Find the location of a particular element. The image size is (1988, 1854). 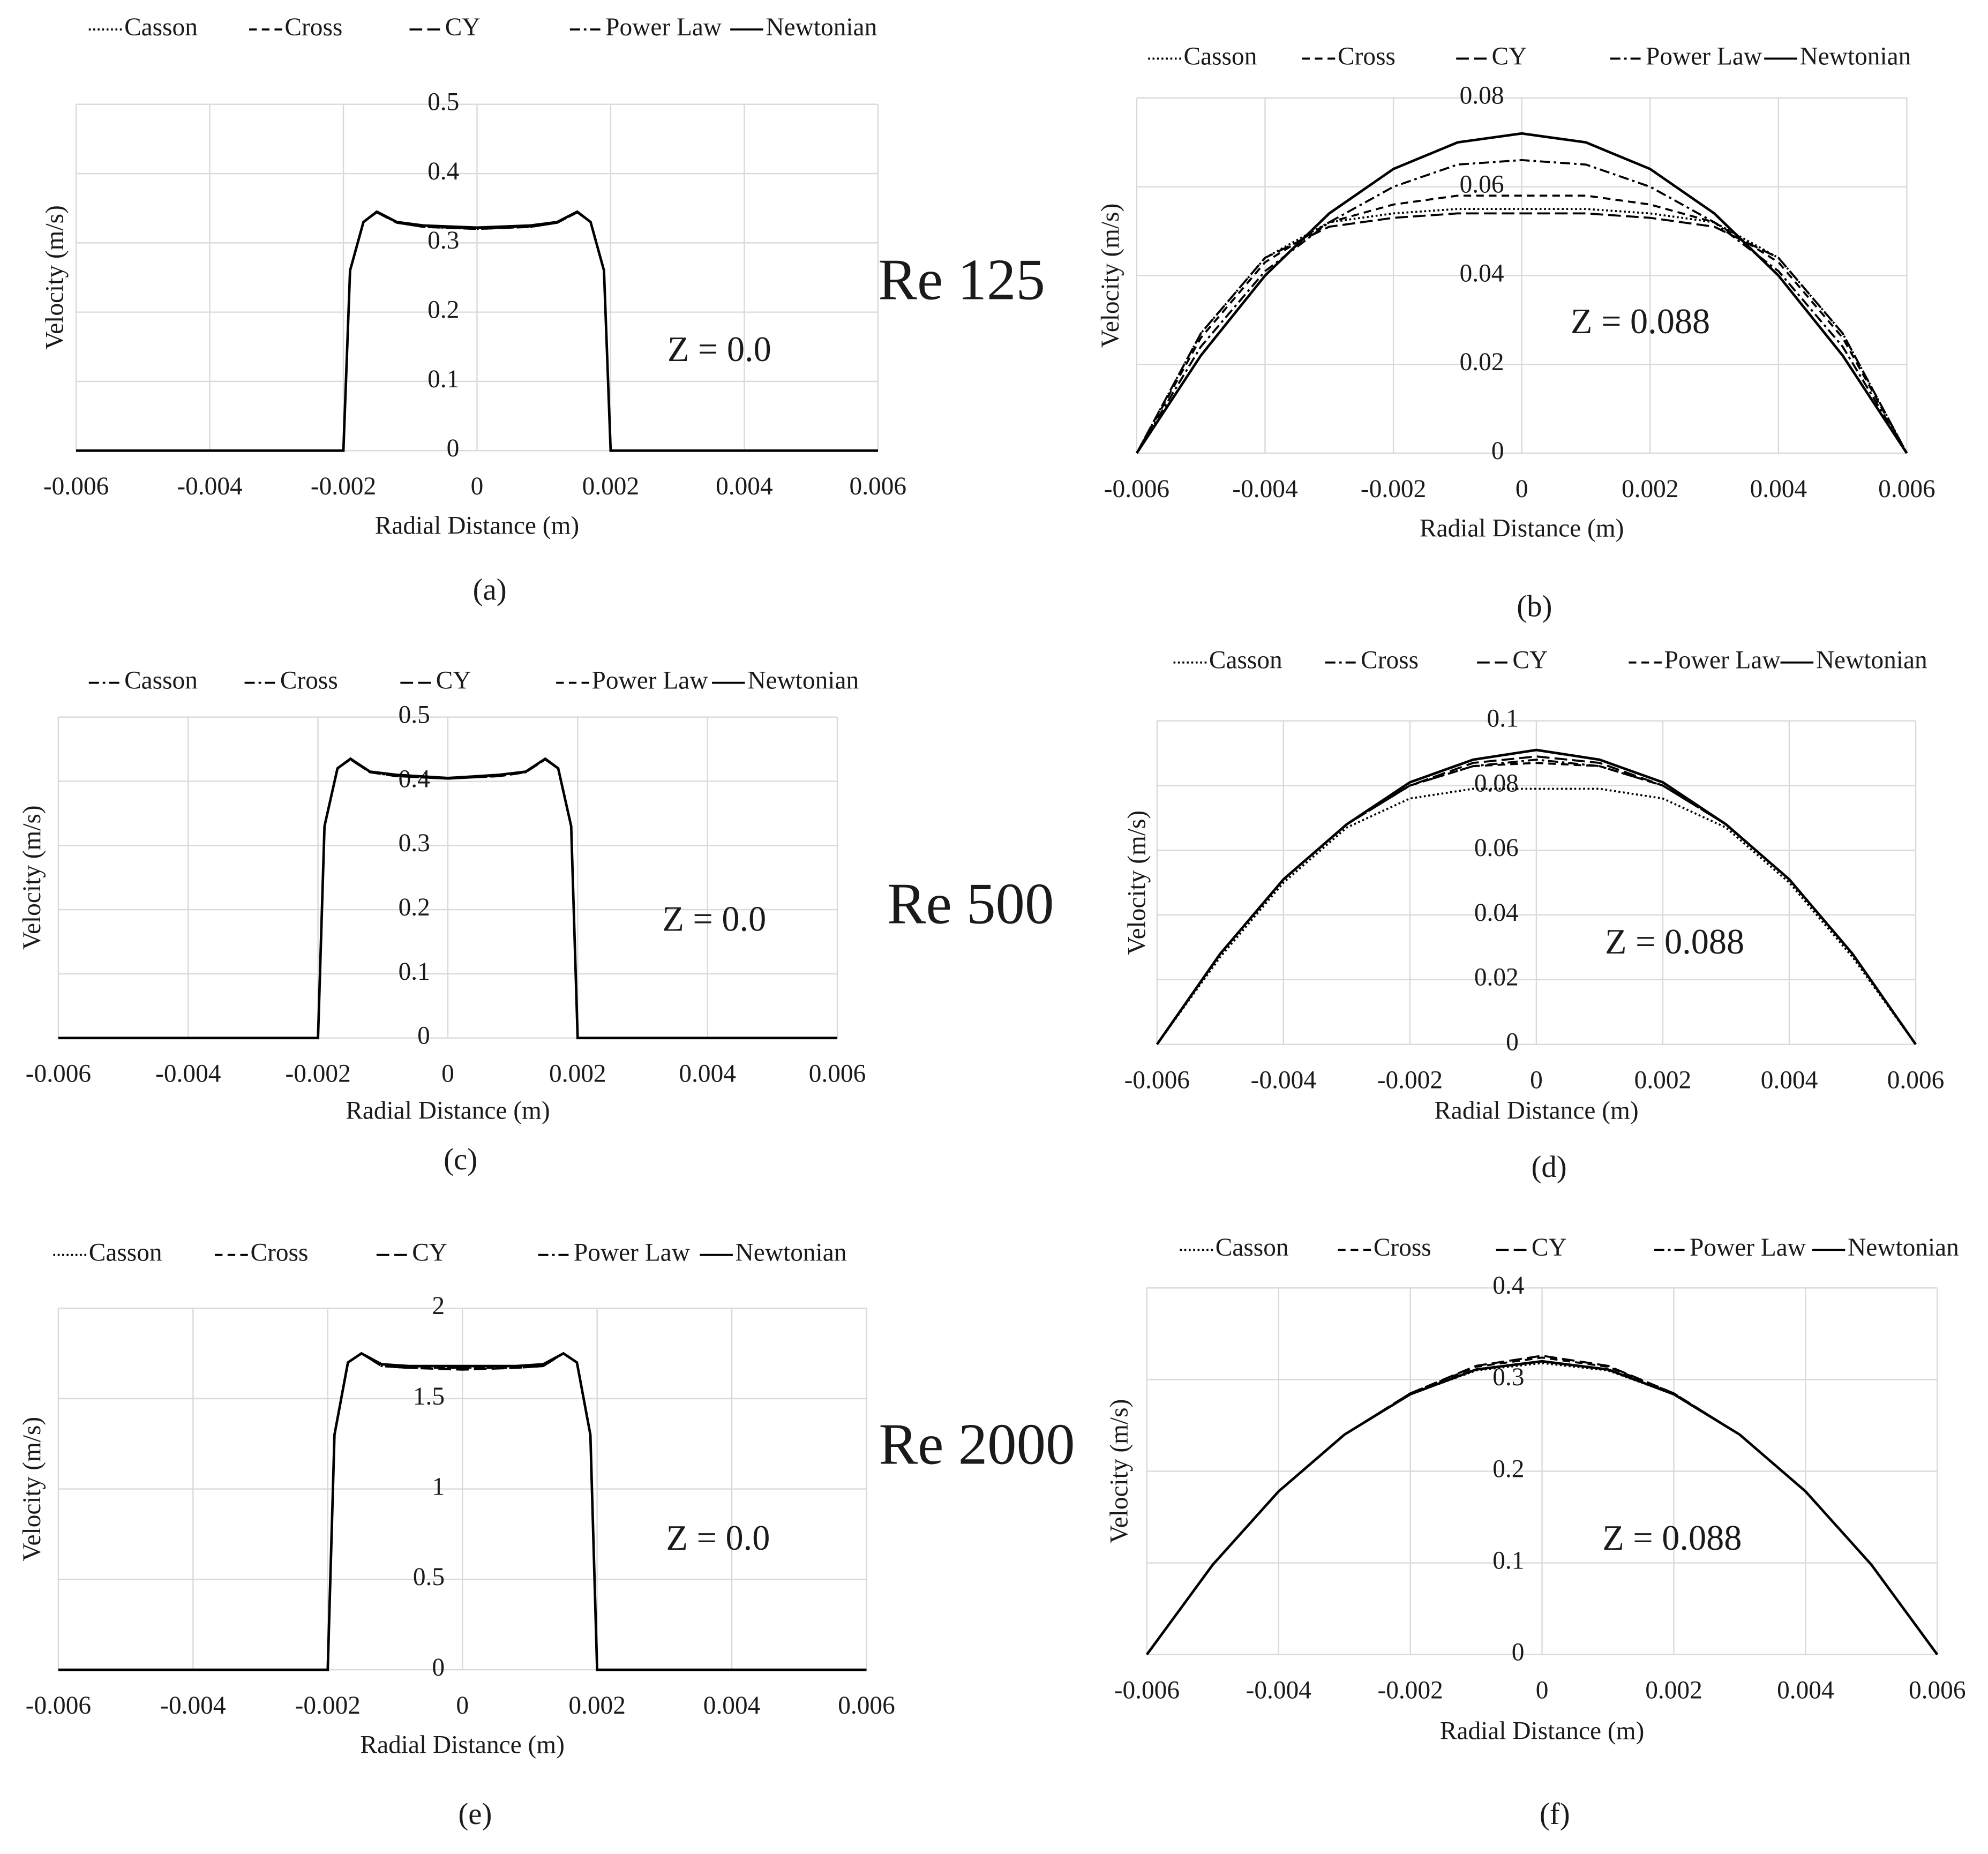

caption: (b) is located at coordinates (1534, 606).